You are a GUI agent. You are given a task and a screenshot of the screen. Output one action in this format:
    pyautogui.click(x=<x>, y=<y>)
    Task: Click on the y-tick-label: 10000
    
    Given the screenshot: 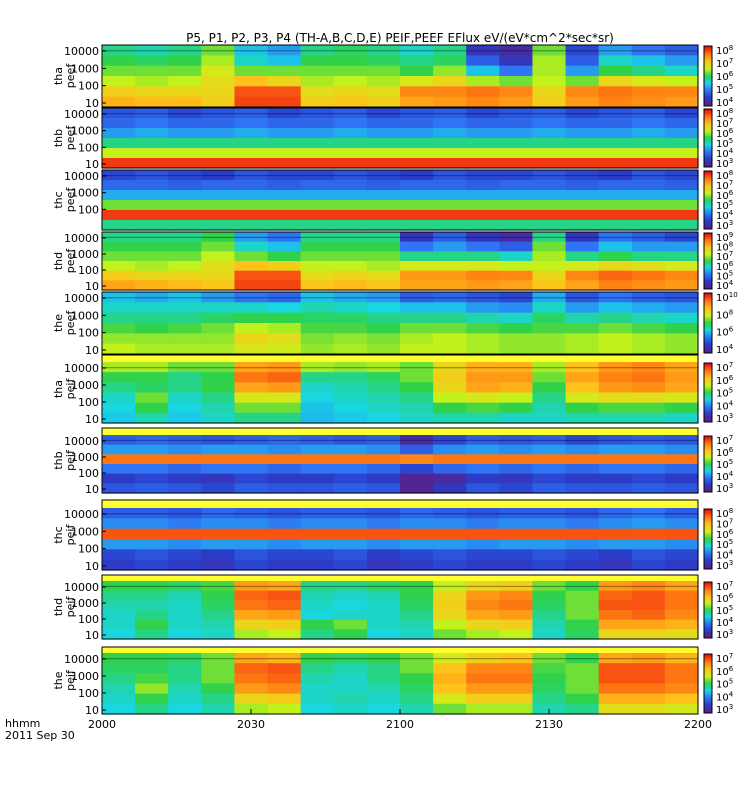 What is the action you would take?
    pyautogui.click(x=81, y=176)
    